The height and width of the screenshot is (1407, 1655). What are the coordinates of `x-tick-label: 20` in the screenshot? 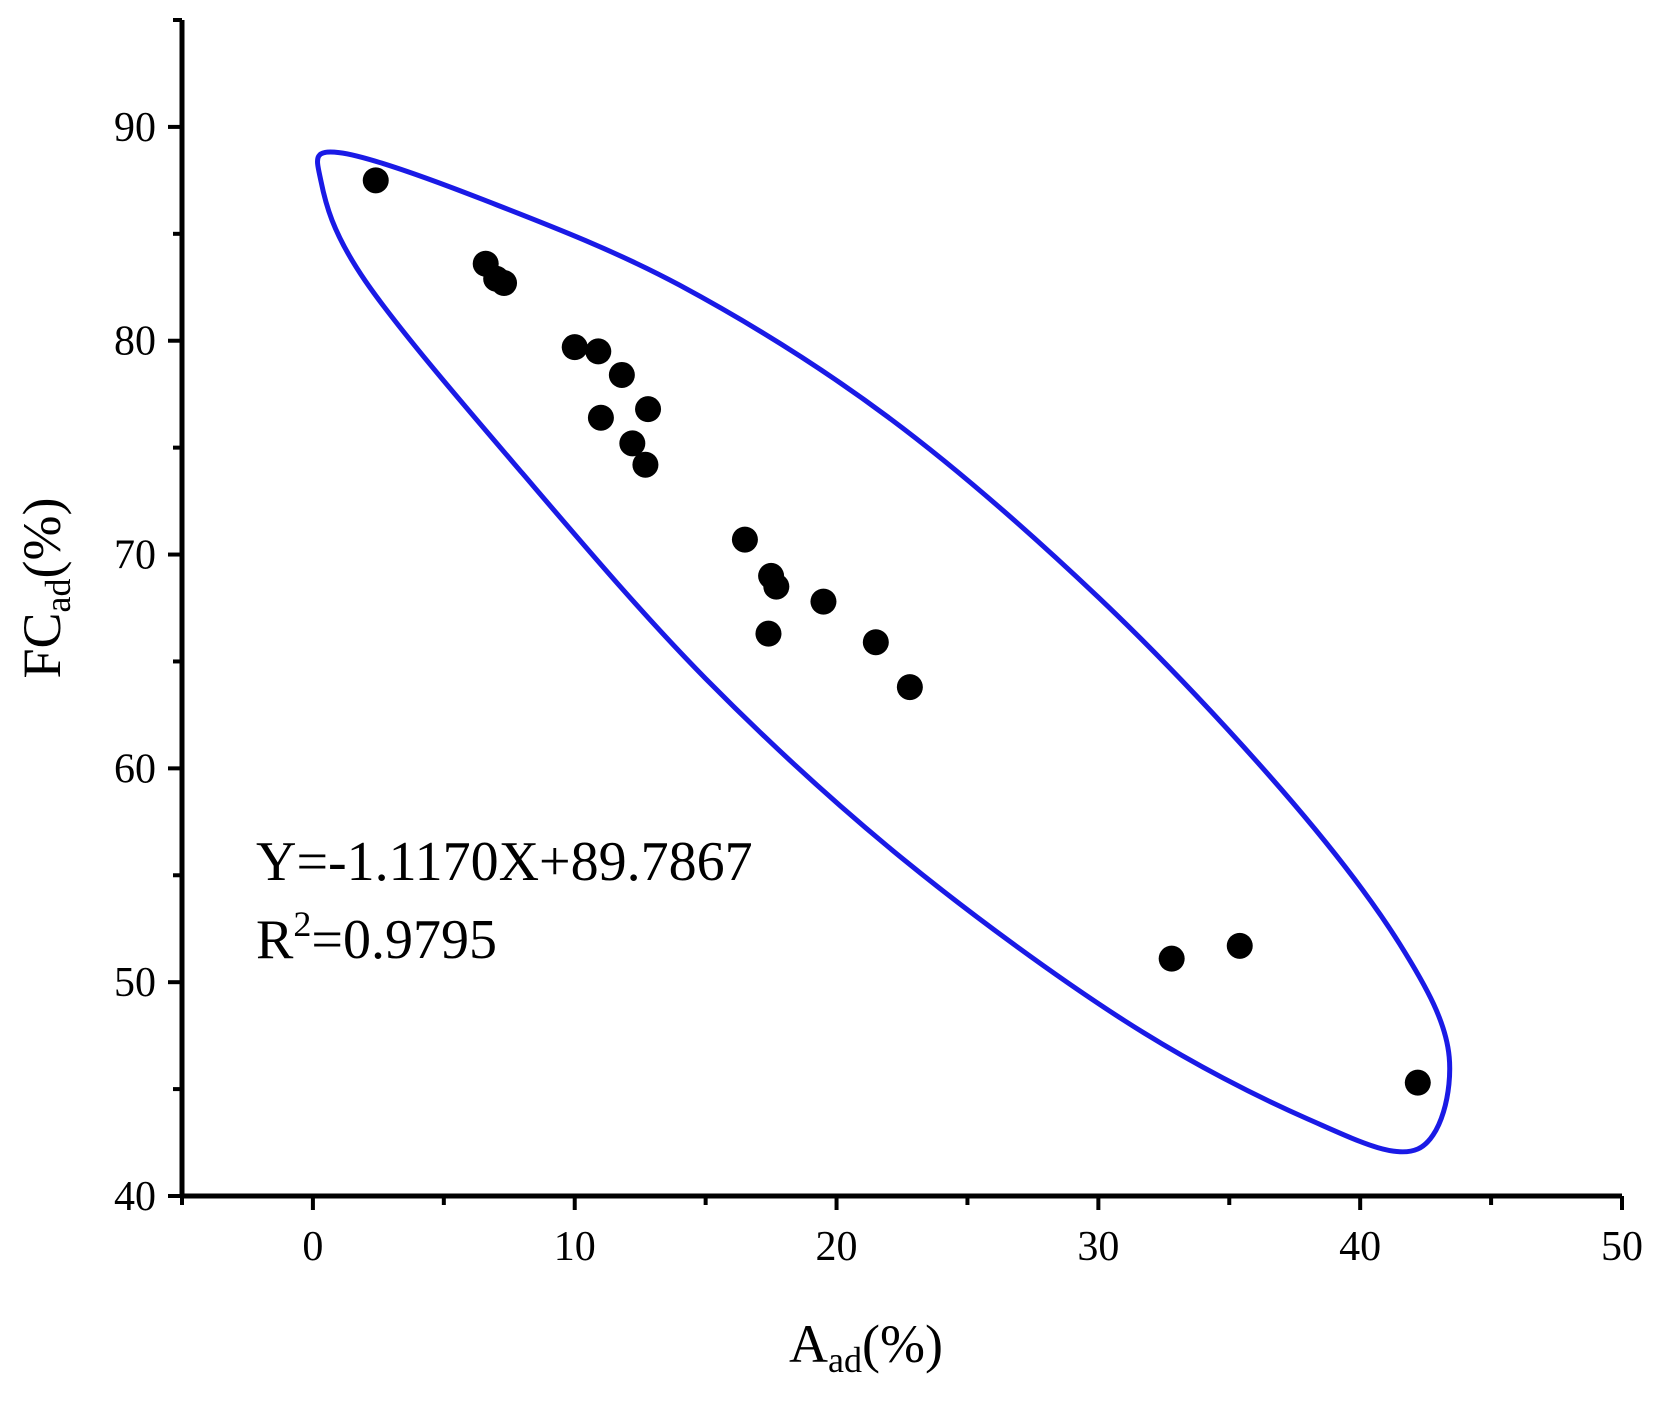 It's located at (837, 1247).